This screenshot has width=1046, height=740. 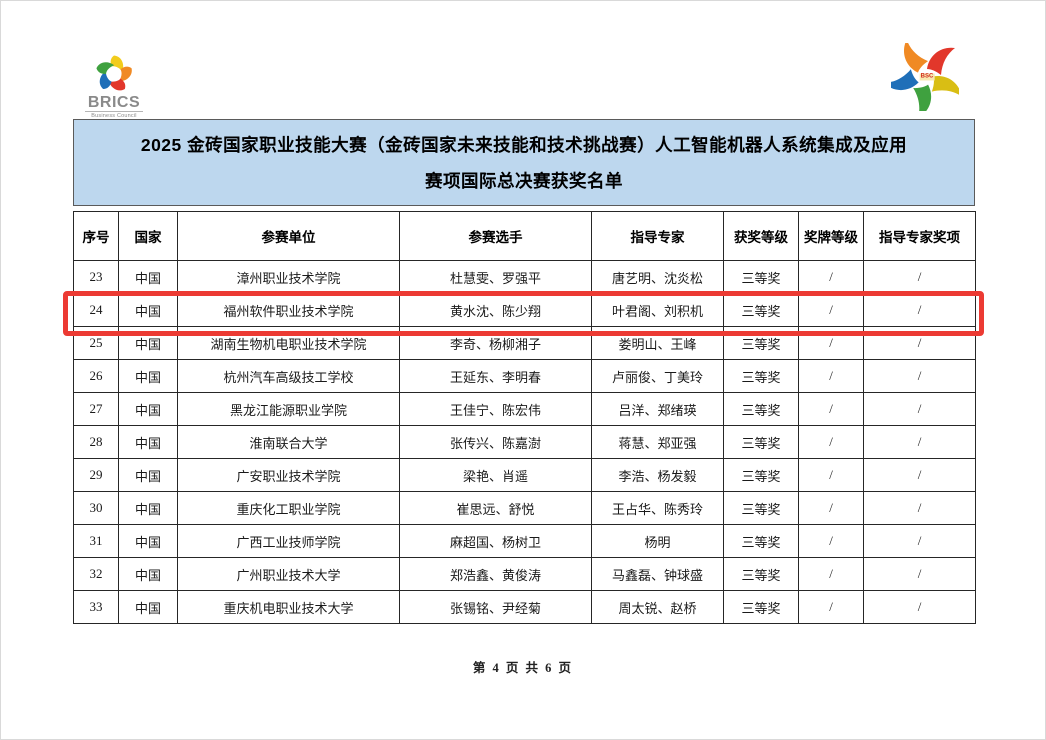 What do you see at coordinates (288, 607) in the screenshot?
I see `cell-unit: 重庆机电职业技术大学` at bounding box center [288, 607].